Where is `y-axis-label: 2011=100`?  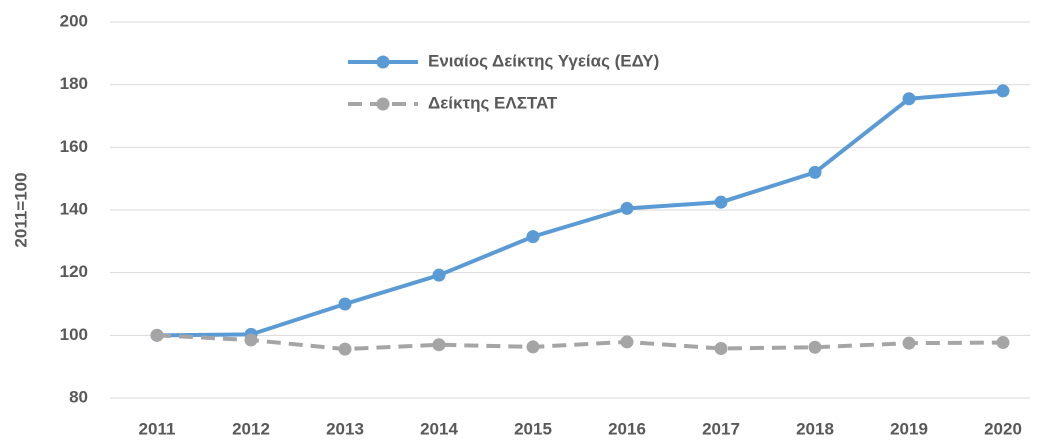
y-axis-label: 2011=100 is located at coordinates (20, 209).